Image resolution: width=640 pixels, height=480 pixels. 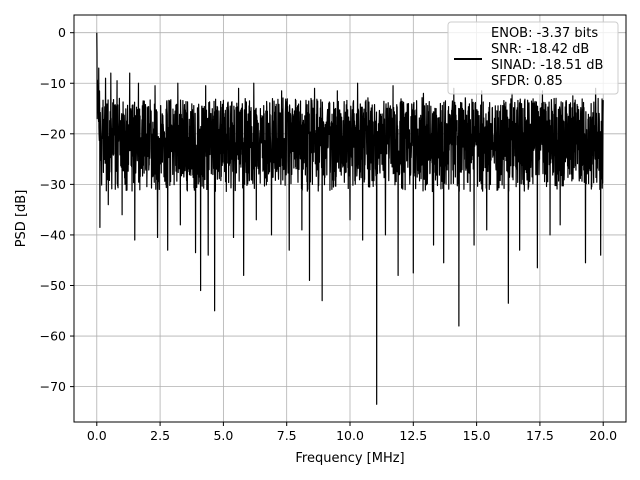 I want to click on y-tick-label: −50, so click(x=53, y=285).